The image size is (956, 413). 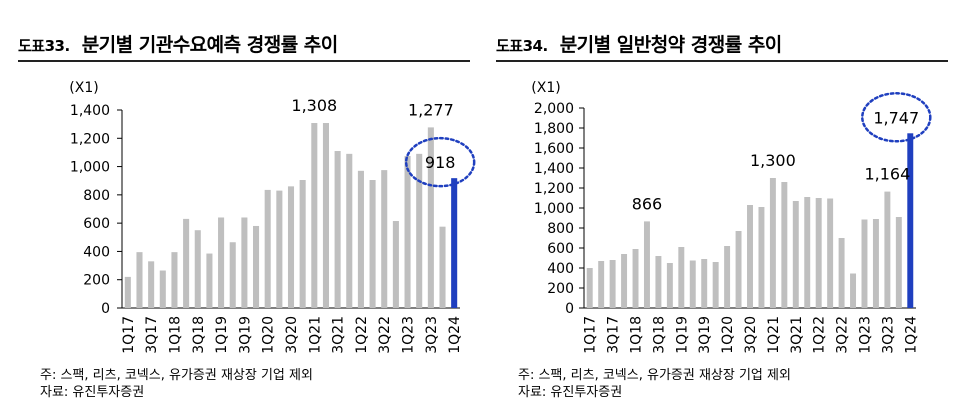 I want to click on data-label: 918, so click(x=440, y=162).